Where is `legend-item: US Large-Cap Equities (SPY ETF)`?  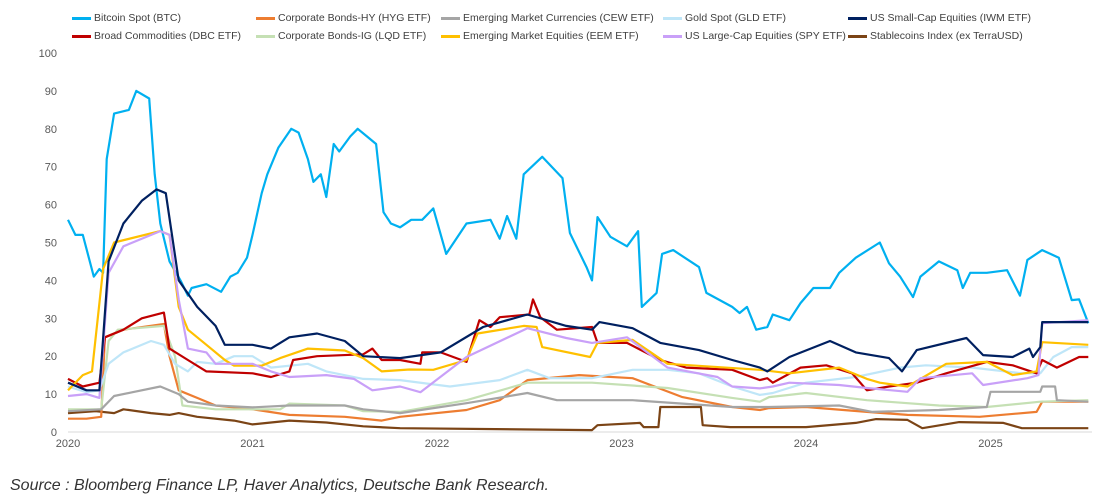 legend-item: US Large-Cap Equities (SPY ETF) is located at coordinates (754, 36).